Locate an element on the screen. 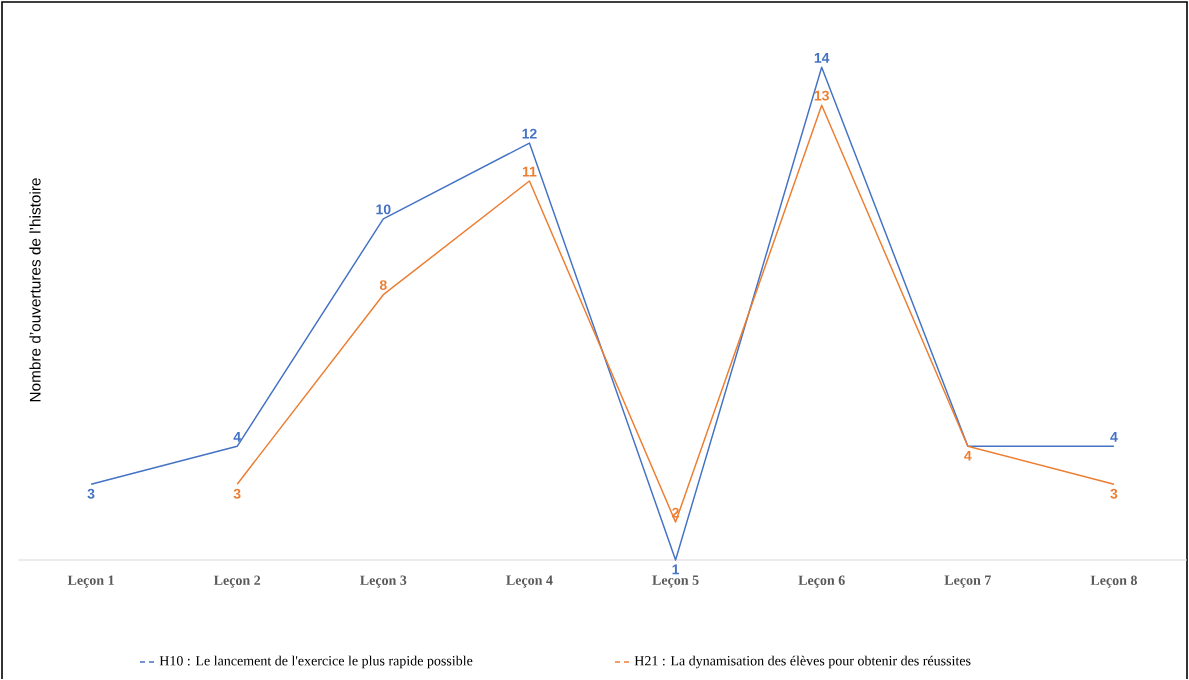  data-label: 14 is located at coordinates (822, 58).